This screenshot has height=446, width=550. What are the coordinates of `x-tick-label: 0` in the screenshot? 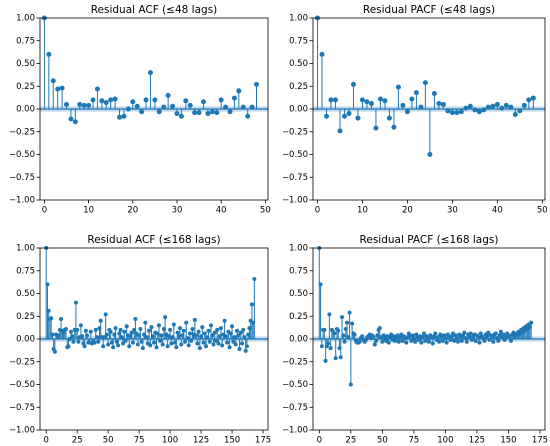 It's located at (319, 441).